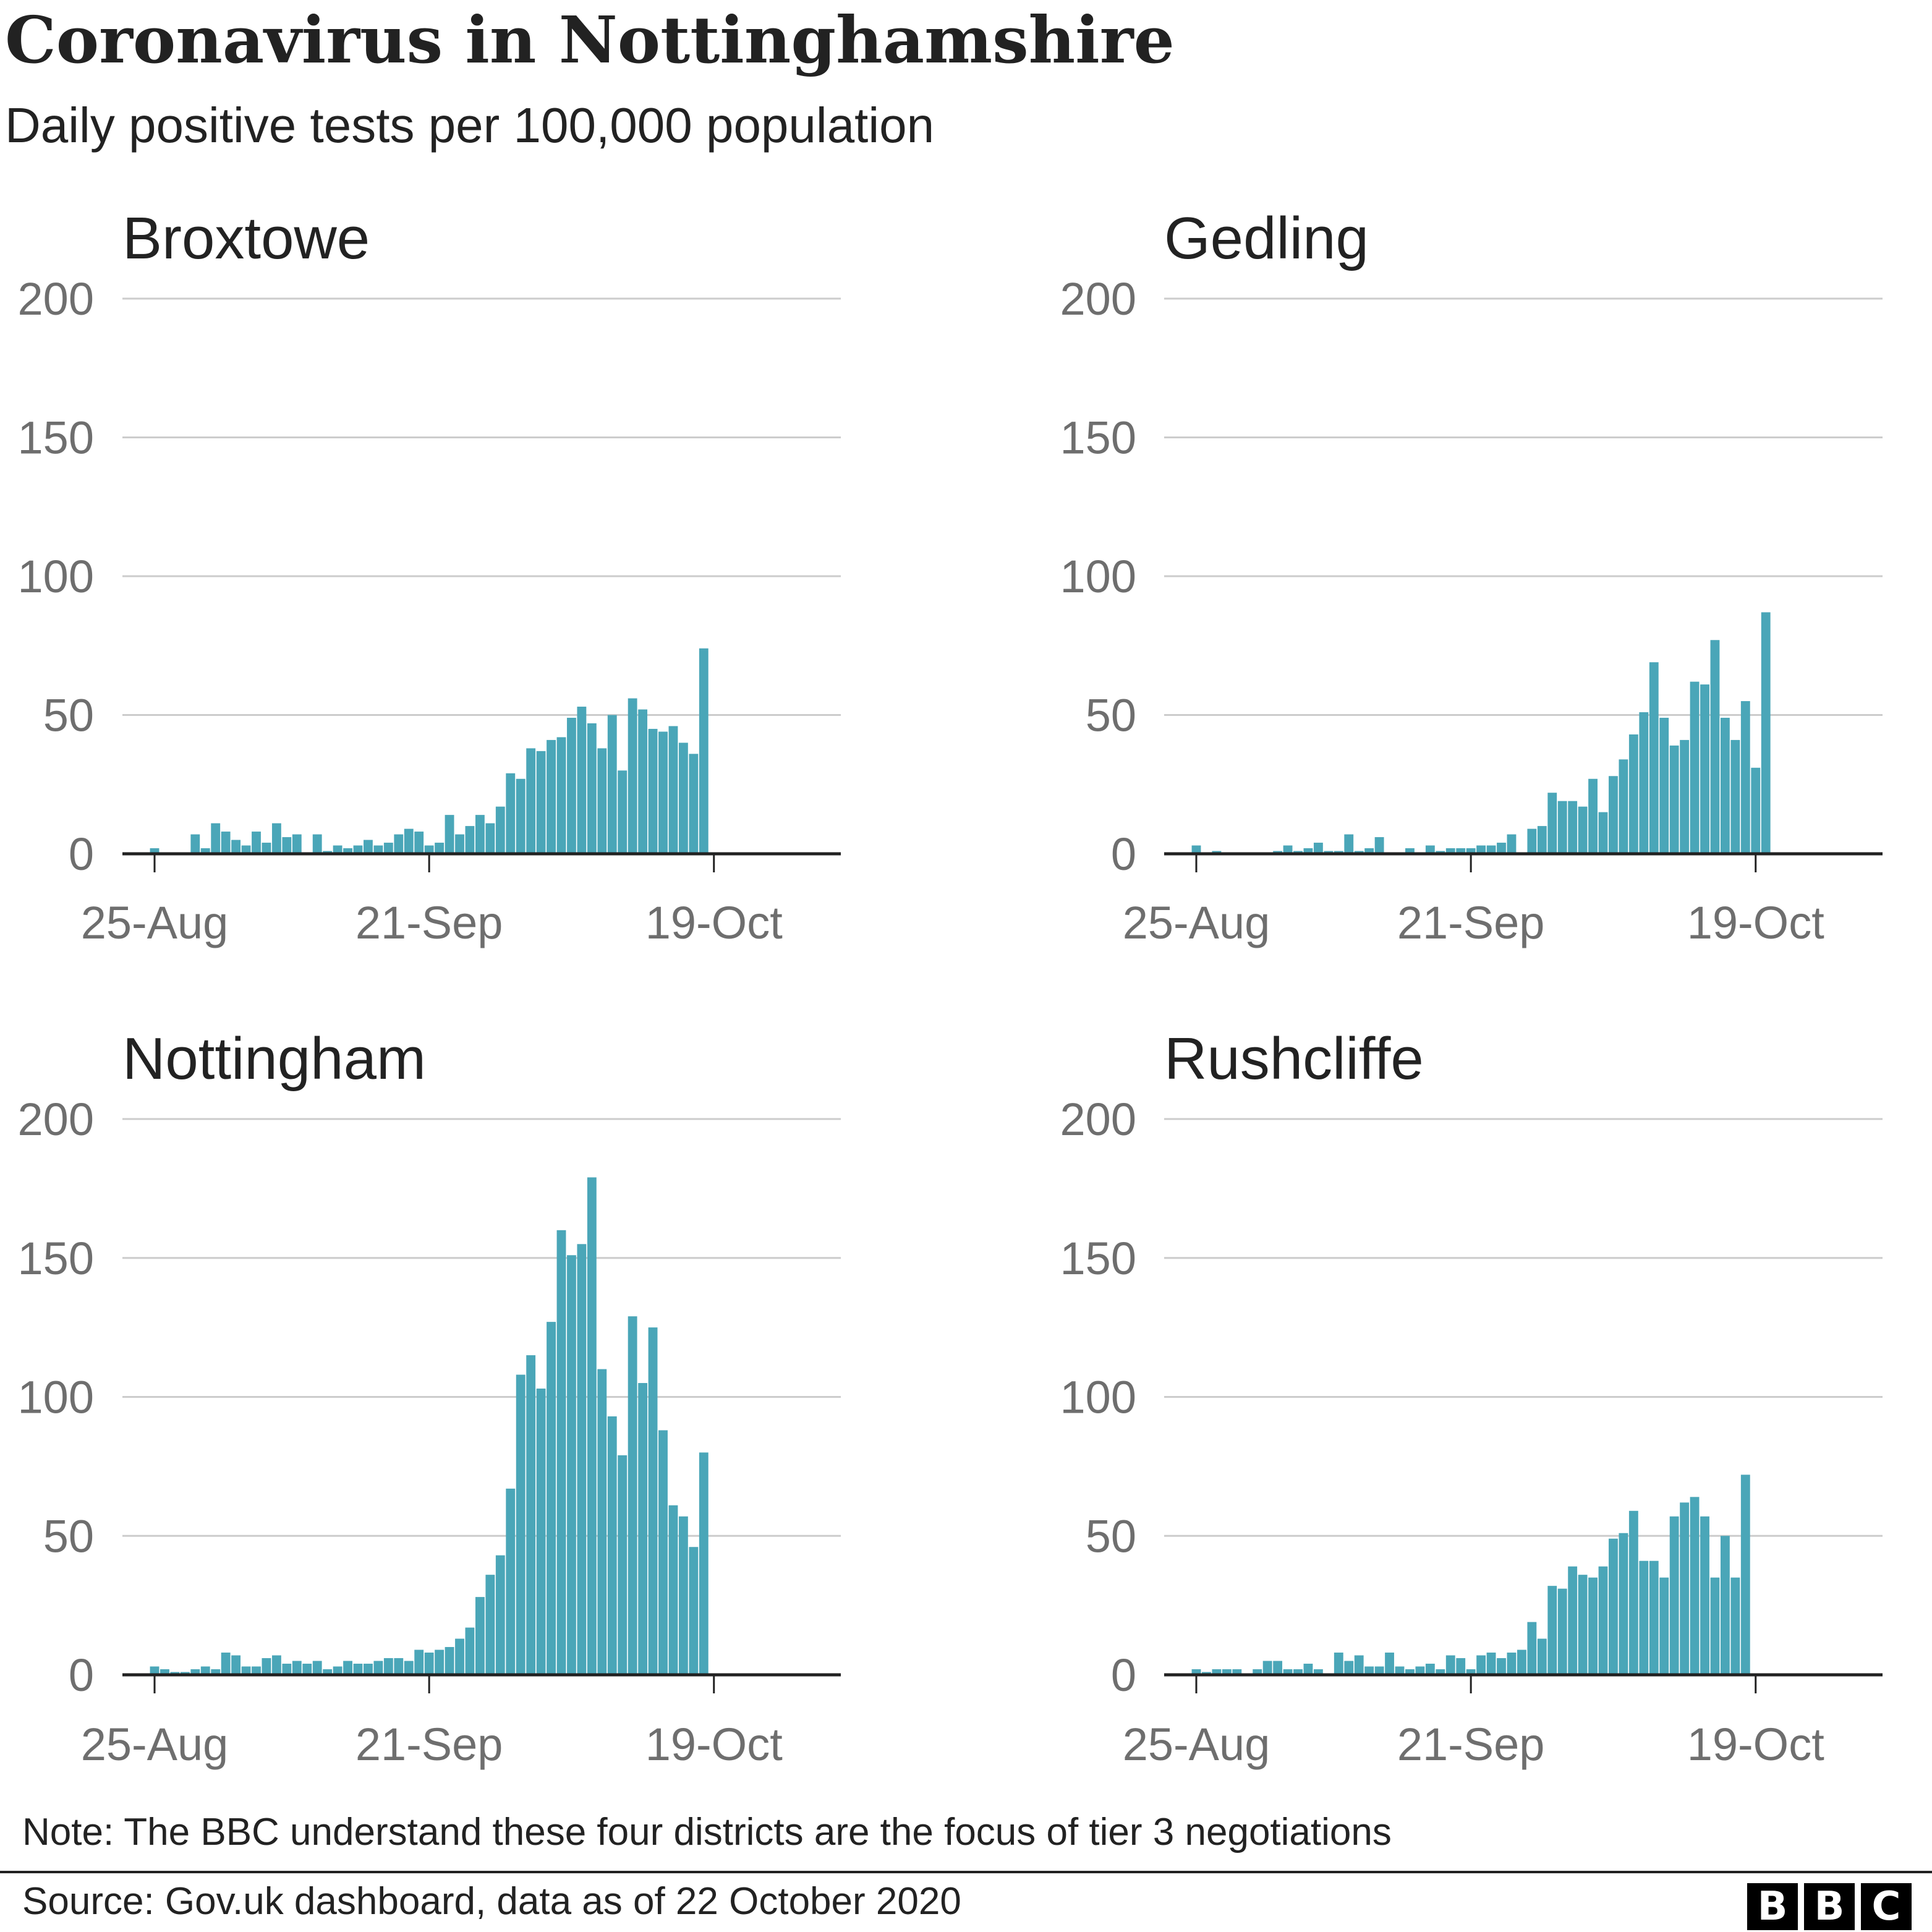 This screenshot has width=1932, height=1932. What do you see at coordinates (246, 238) in the screenshot?
I see `panel-title: Broxtowe` at bounding box center [246, 238].